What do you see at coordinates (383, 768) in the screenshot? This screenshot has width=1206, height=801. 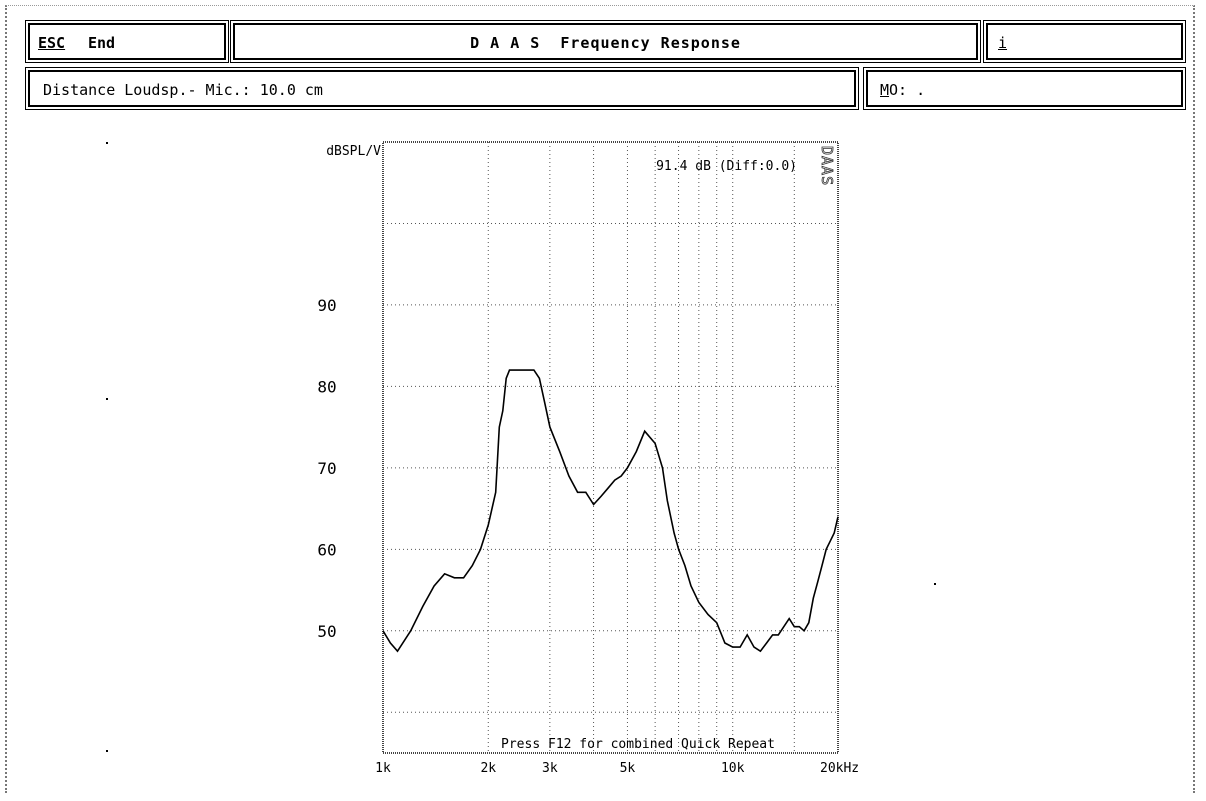 I see `x-tick-label: 1k` at bounding box center [383, 768].